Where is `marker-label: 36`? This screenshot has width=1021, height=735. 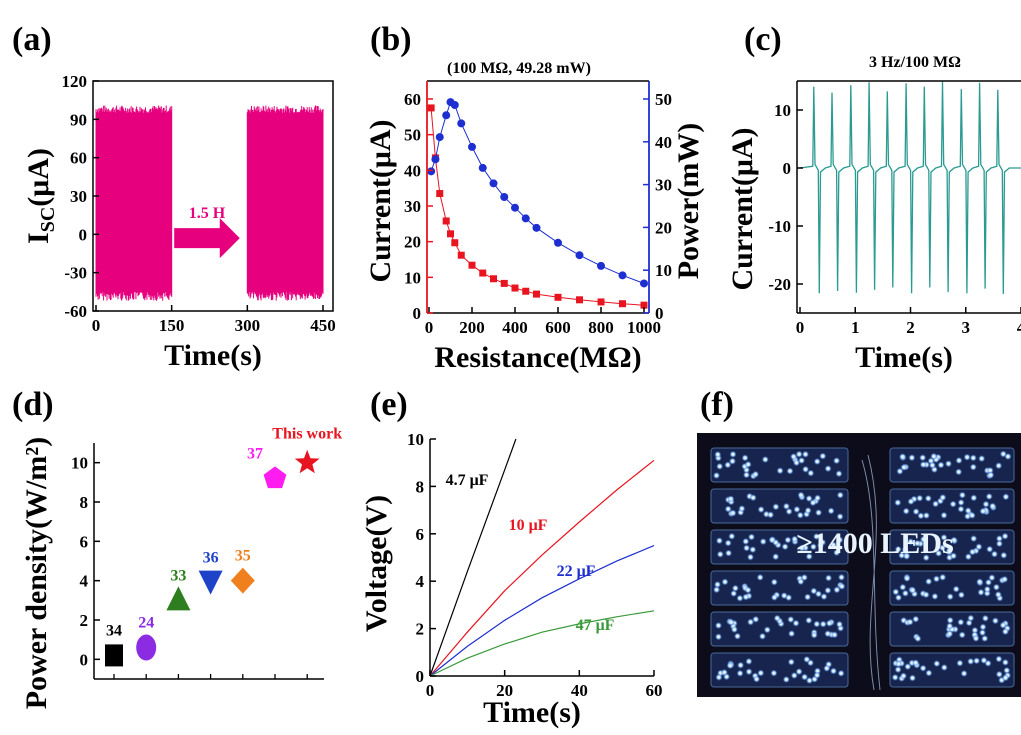
marker-label: 36 is located at coordinates (211, 558).